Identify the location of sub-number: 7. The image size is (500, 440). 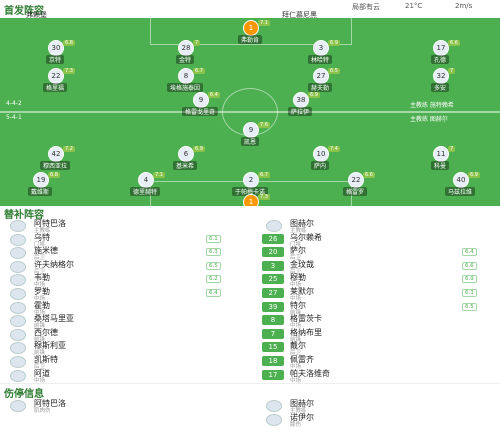
(273, 333).